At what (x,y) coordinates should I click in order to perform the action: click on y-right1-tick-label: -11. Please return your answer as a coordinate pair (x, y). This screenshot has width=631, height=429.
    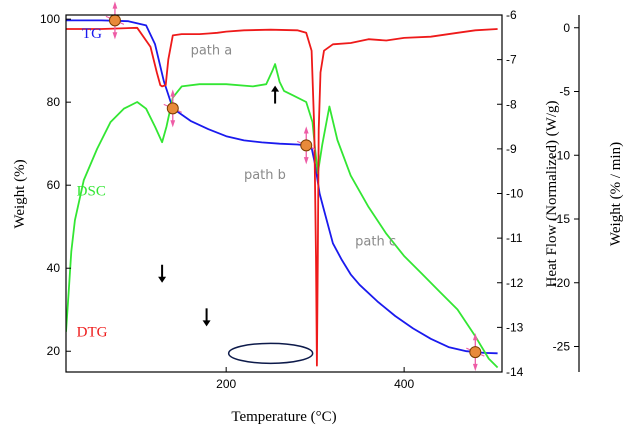
    Looking at the image, I should click on (514, 238).